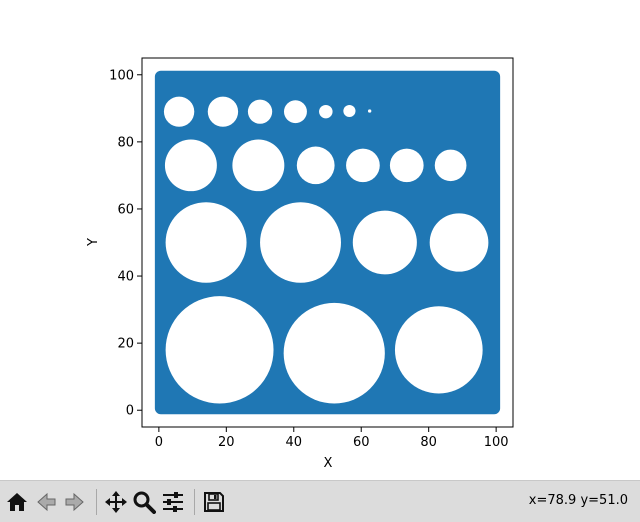 The width and height of the screenshot is (640, 522). Describe the element at coordinates (320, 501) in the screenshot. I see `toolbar: x=78.9 y=51.0` at that location.